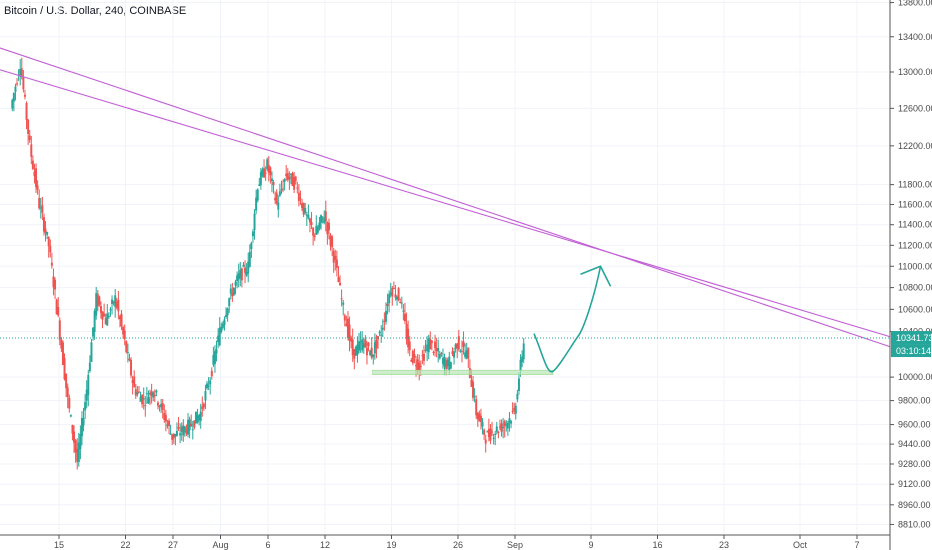 The image size is (932, 550). I want to click on price-tick-label: 10800.00, so click(915, 288).